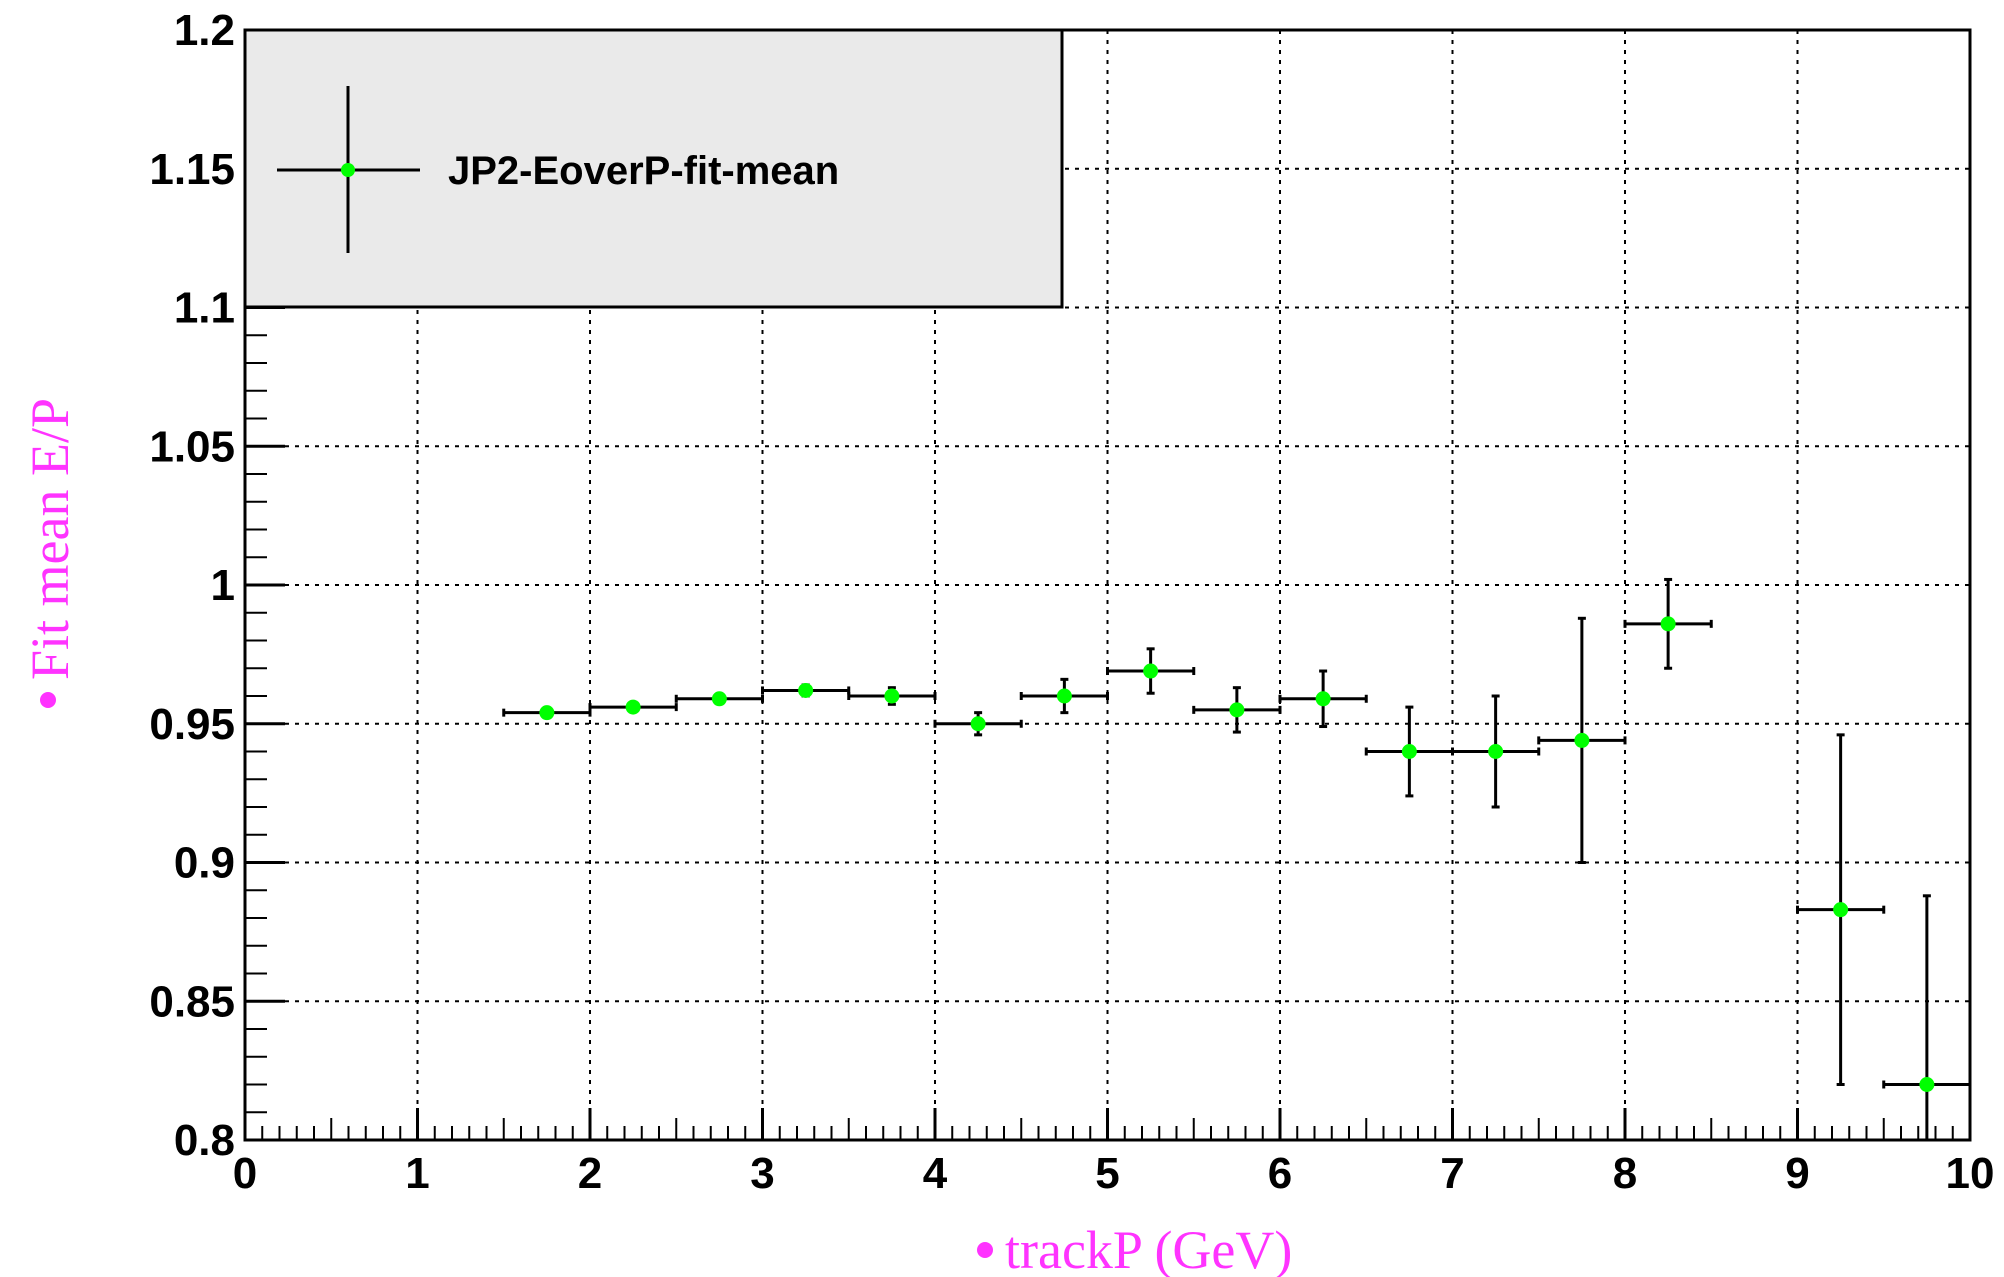 This screenshot has width=2004, height=1277. I want to click on x-axis-label: trackP (GeV), so click(1148, 1248).